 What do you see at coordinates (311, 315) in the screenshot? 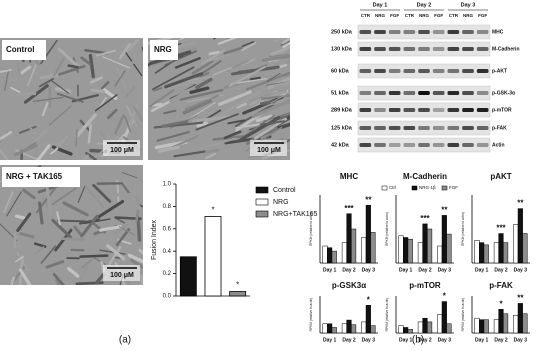
I see `y-axis-label: RPKM (relative to actin)` at bounding box center [311, 315].